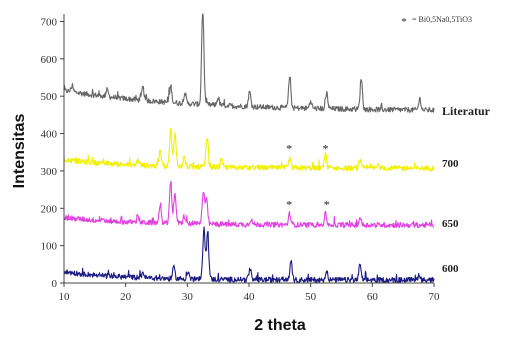 Image resolution: width=509 pixels, height=349 pixels. I want to click on legend-text: = Bi0,5Na0,5TiO3, so click(442, 19).